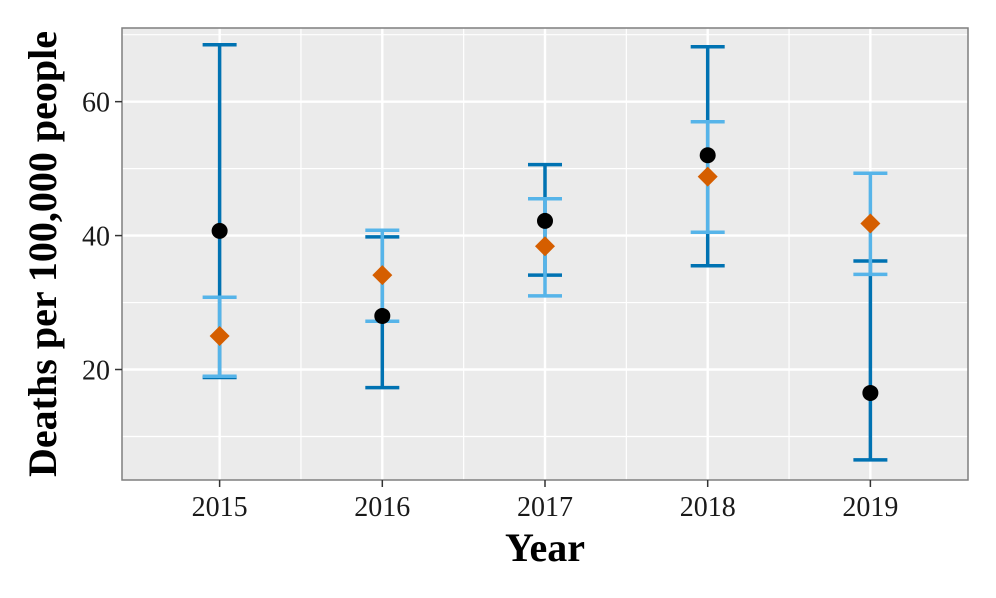 The width and height of the screenshot is (996, 598). What do you see at coordinates (870, 507) in the screenshot?
I see `x-tick-label: 2019` at bounding box center [870, 507].